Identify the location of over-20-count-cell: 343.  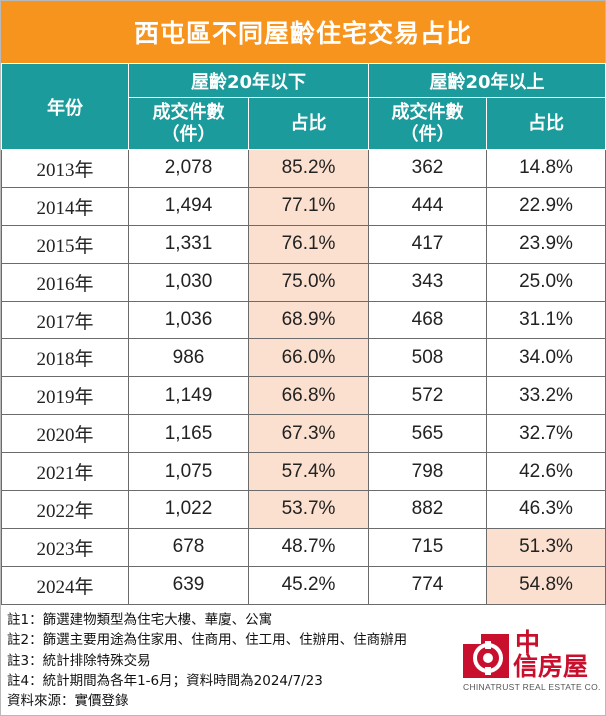
(427, 282).